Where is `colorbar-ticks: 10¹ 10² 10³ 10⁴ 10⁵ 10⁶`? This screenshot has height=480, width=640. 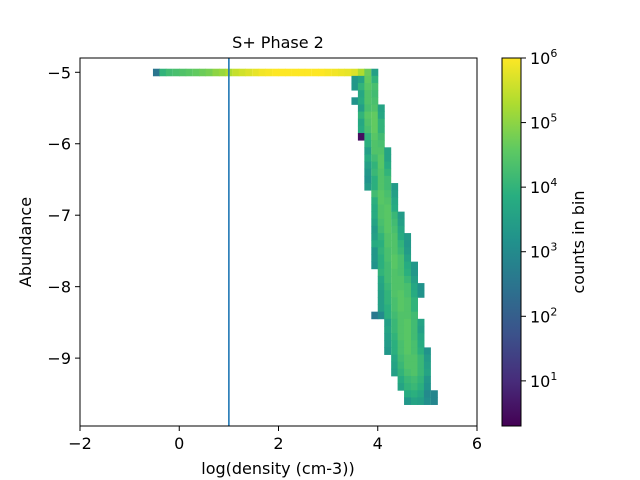
colorbar-ticks: 10¹ 10² 10³ 10⁴ 10⁵ 10⁶ is located at coordinates (539, 219).